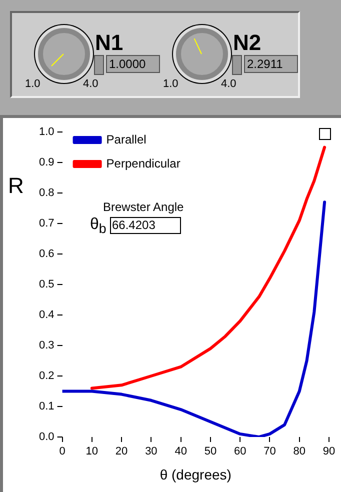 The height and width of the screenshot is (492, 341). Describe the element at coordinates (92, 452) in the screenshot. I see `x-tick-label: 10` at that location.